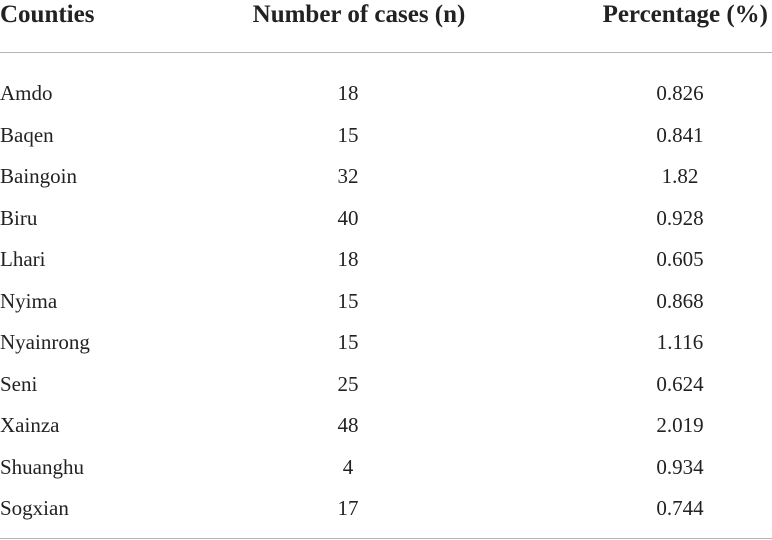 This screenshot has height=540, width=772. Describe the element at coordinates (348, 466) in the screenshot. I see `cases-cell: 4` at that location.